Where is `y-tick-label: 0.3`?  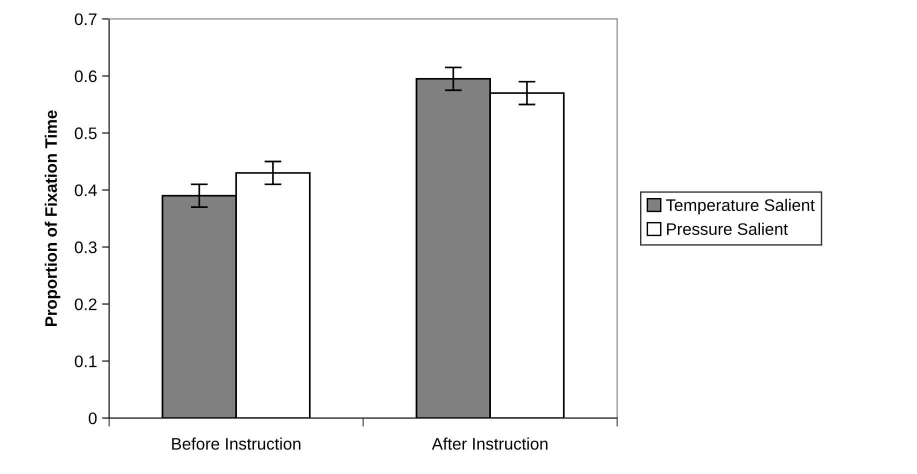 y-tick-label: 0.3 is located at coordinates (85, 247).